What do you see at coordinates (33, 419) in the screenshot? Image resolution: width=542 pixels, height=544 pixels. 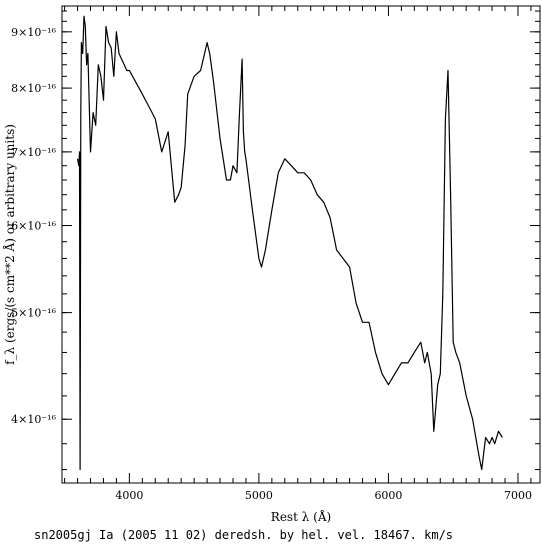 I see `y-tick-label: 4×10⁻¹⁶` at bounding box center [33, 419].